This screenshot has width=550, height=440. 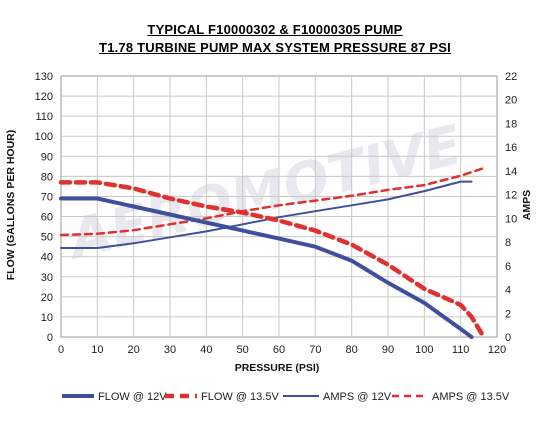 I want to click on x-tick-label: 0, so click(x=61, y=350).